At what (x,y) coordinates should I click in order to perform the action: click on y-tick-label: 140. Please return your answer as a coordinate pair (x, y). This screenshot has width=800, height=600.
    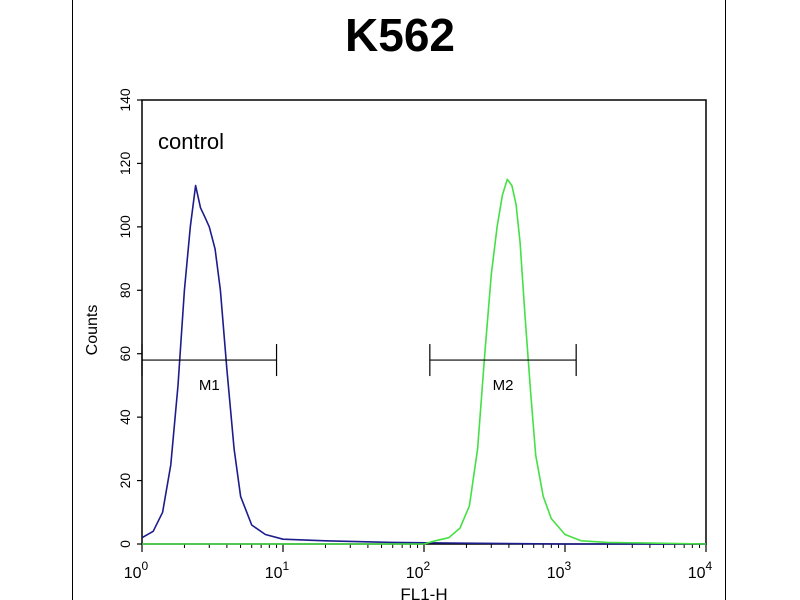
    Looking at the image, I should click on (125, 100).